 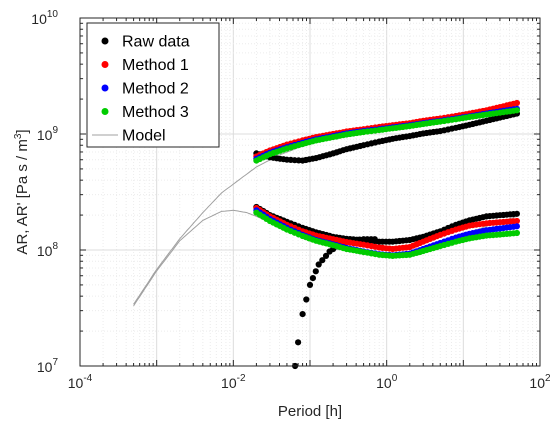 What do you see at coordinates (48, 250) in the screenshot?
I see `y-tick-label: 10⁸` at bounding box center [48, 250].